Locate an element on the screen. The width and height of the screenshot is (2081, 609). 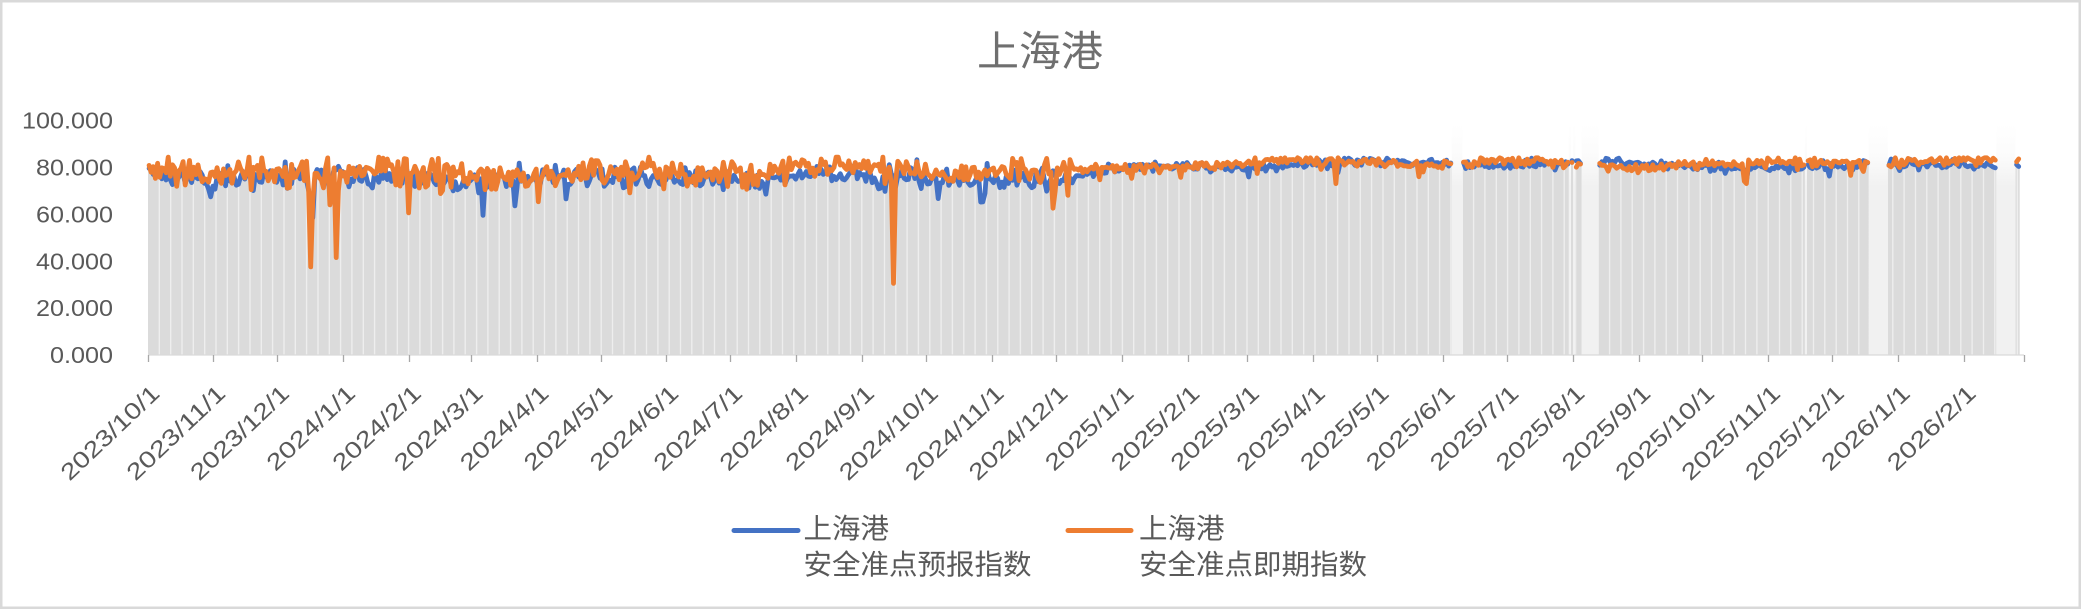
svg-text: 0.000 is located at coordinates (81, 355).